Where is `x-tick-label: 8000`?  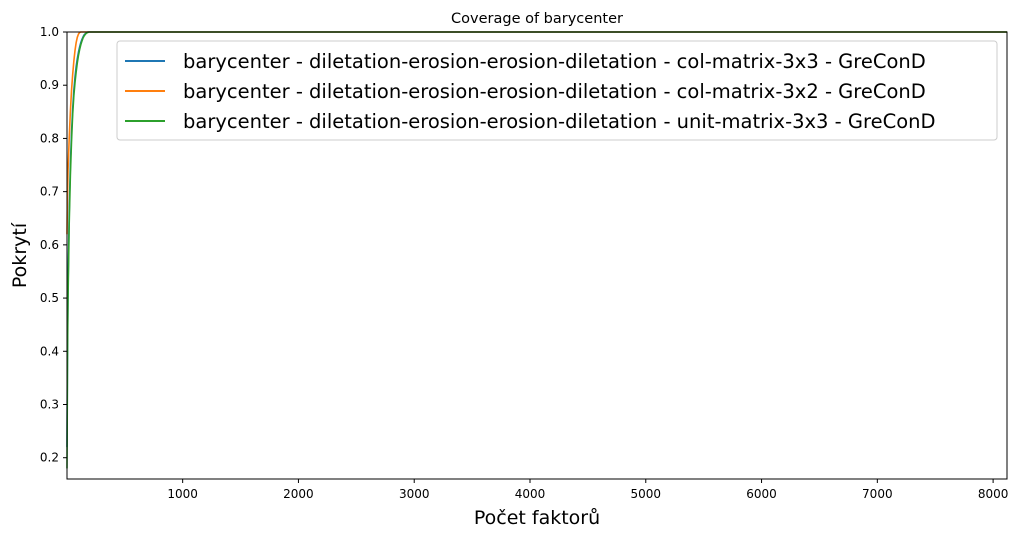 x-tick-label: 8000 is located at coordinates (993, 494).